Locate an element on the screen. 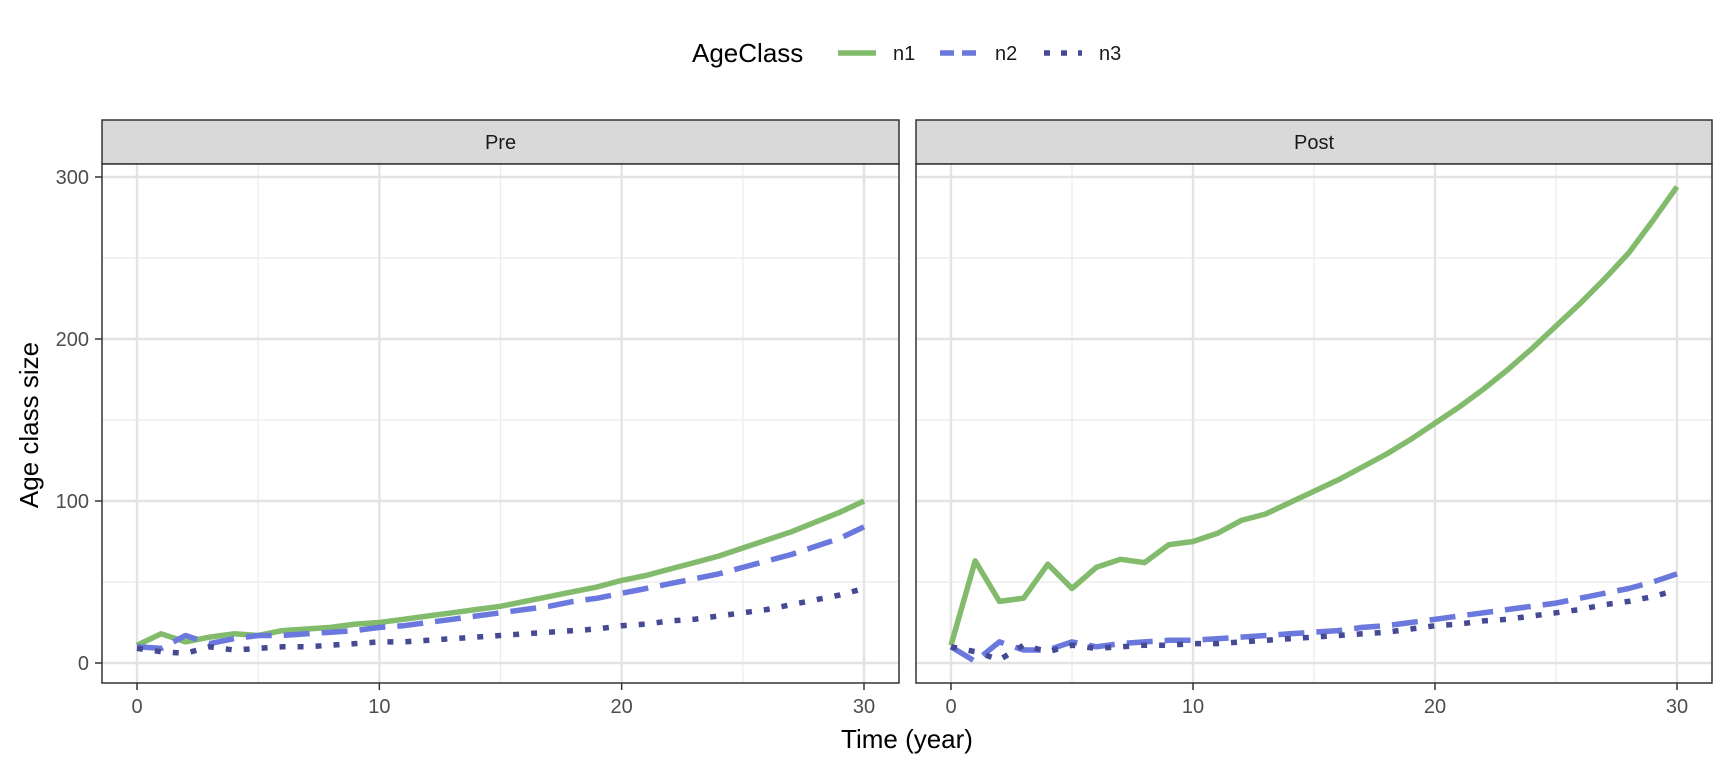 Image resolution: width=1728 pixels, height=768 pixels. y-tick-label: 100 is located at coordinates (72, 502).